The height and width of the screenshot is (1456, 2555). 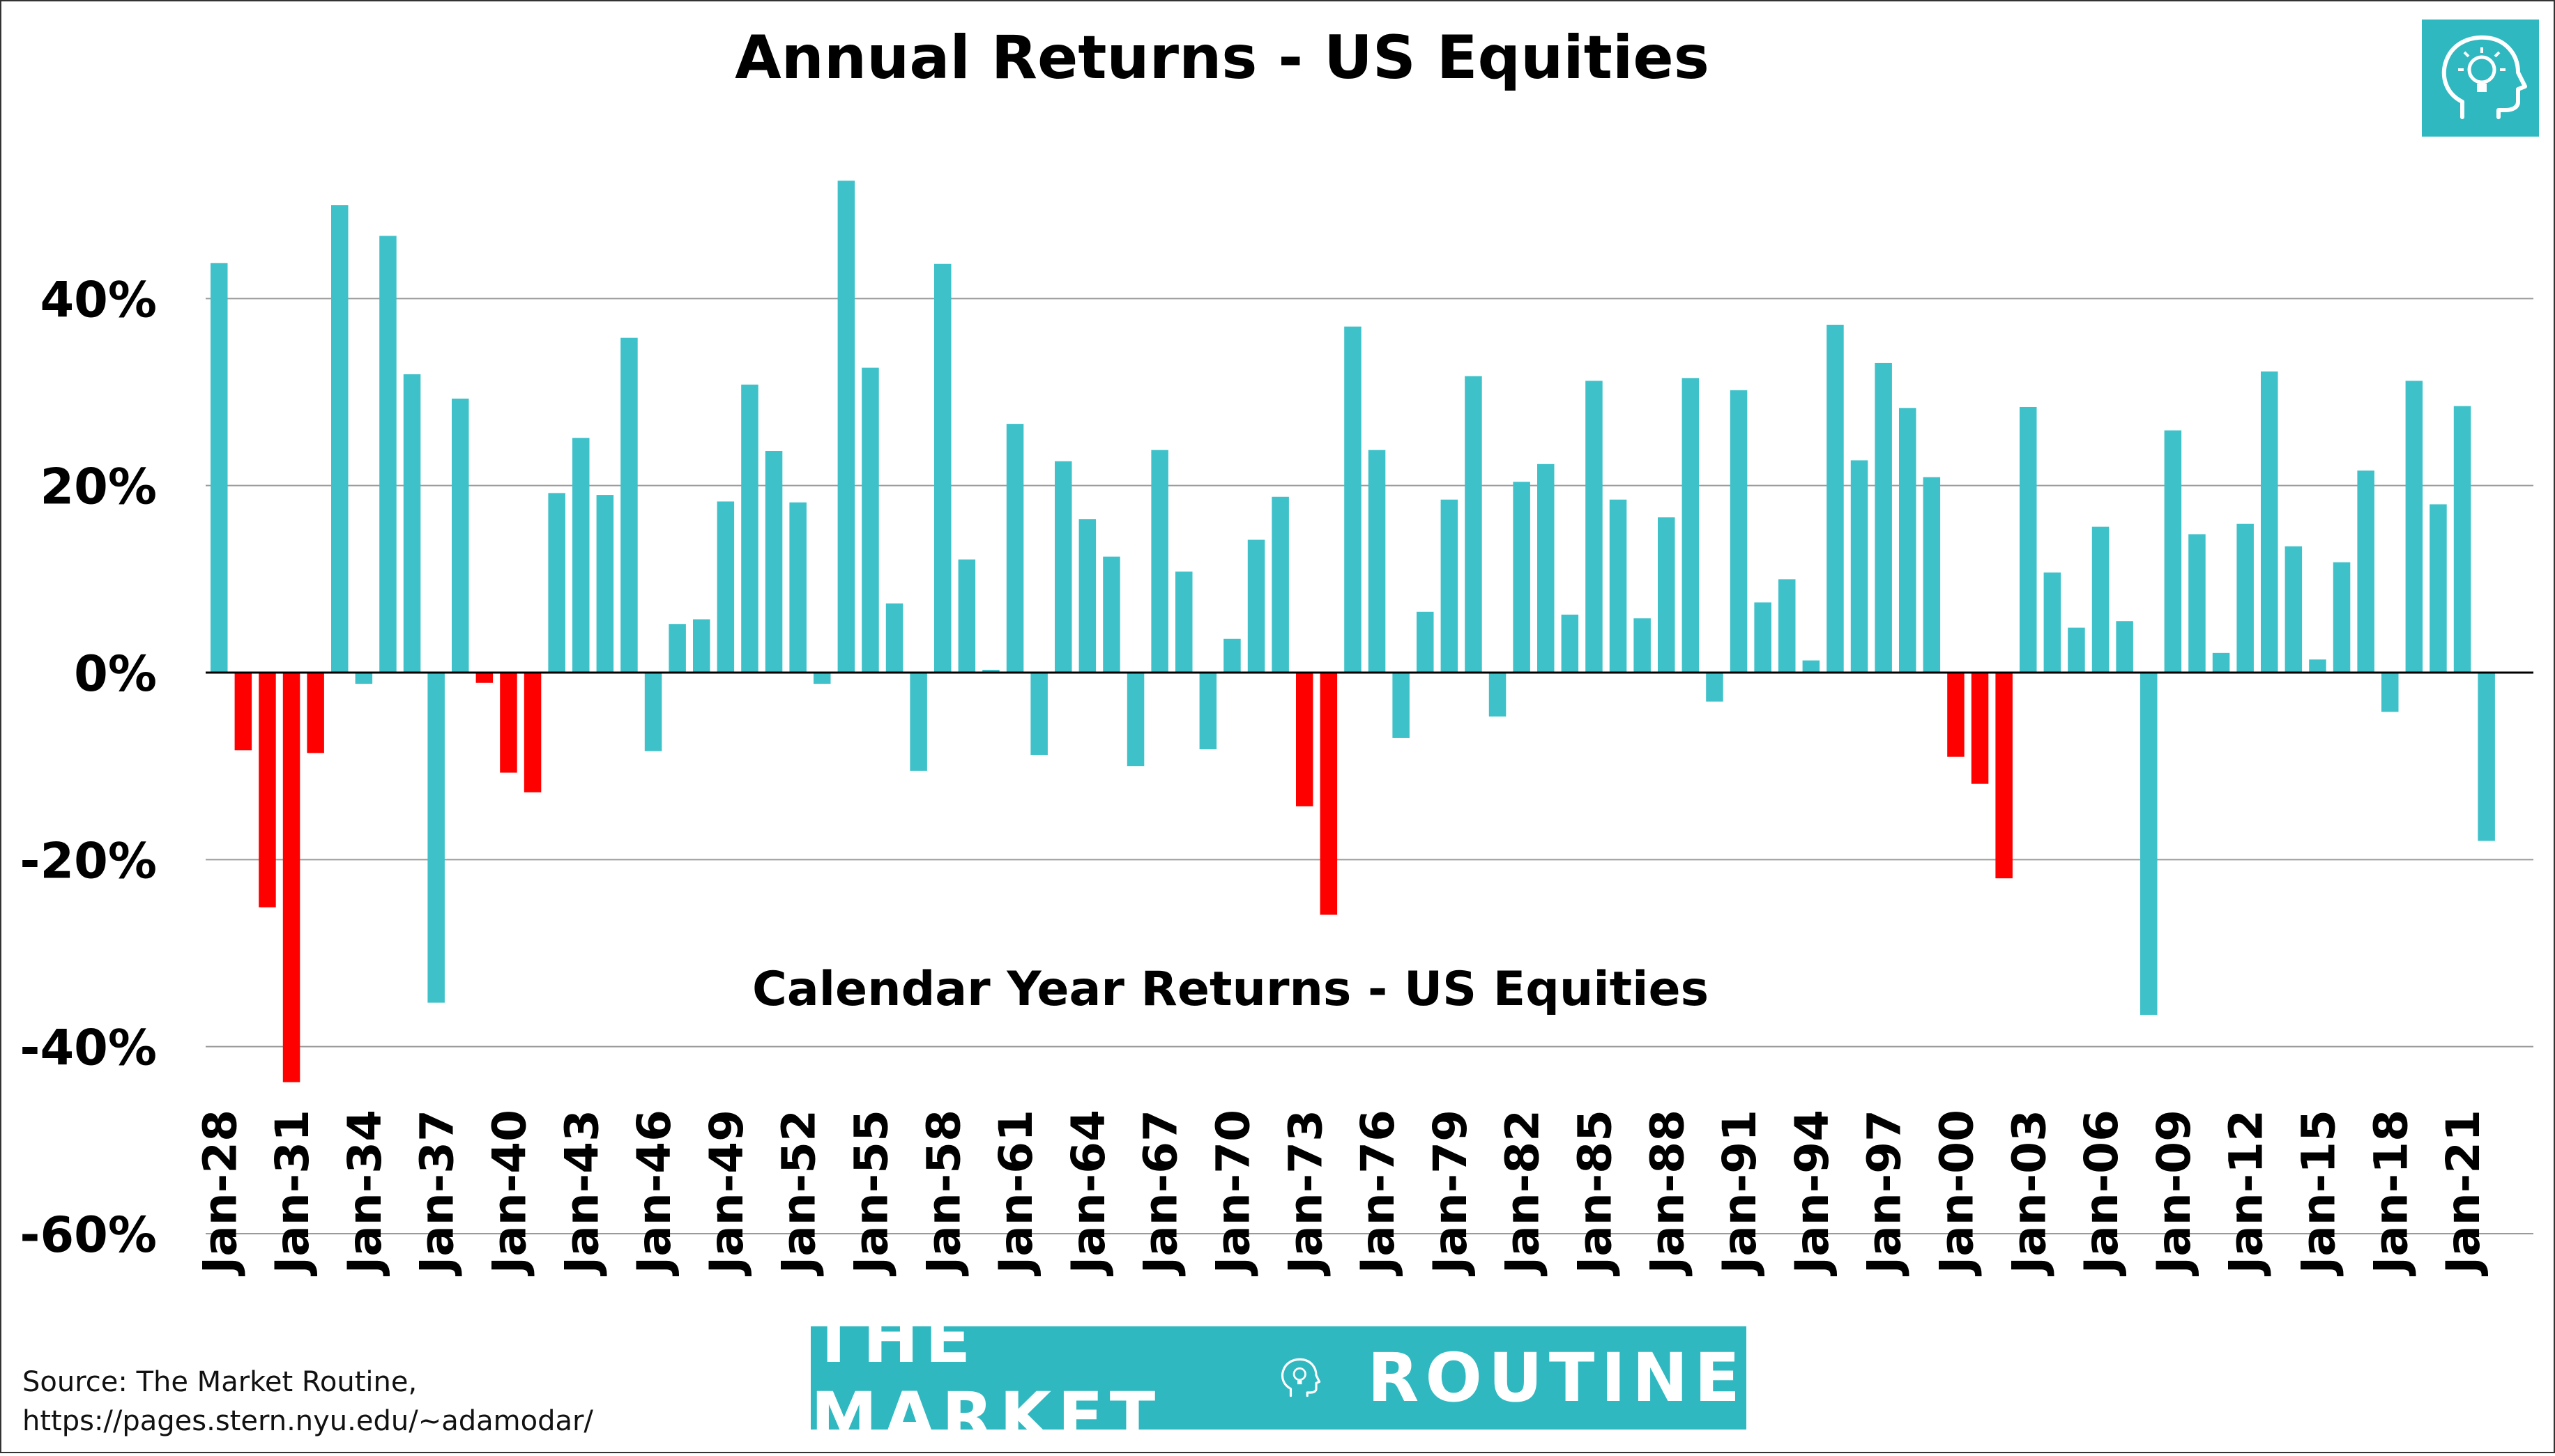 What do you see at coordinates (1087, 596) in the screenshot?
I see `bar-1964` at bounding box center [1087, 596].